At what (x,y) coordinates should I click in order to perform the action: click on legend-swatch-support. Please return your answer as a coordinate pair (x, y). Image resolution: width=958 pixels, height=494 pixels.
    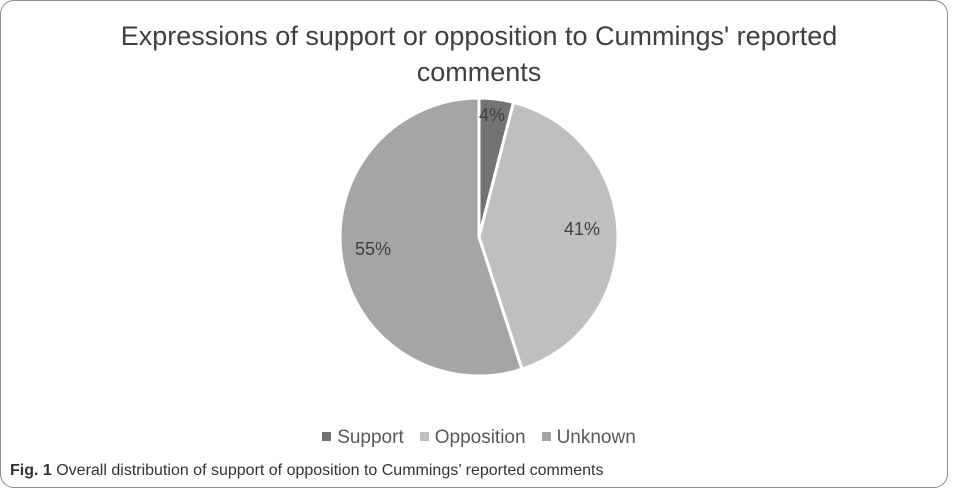
    Looking at the image, I should click on (327, 436).